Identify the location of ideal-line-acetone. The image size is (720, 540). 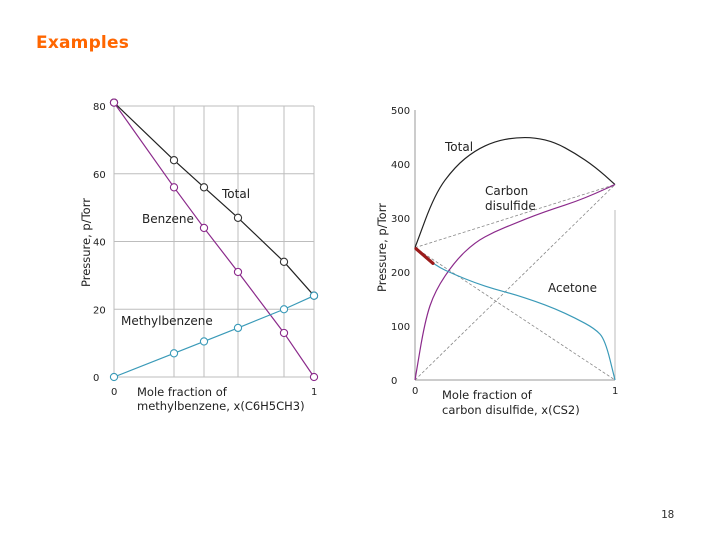
(515, 314).